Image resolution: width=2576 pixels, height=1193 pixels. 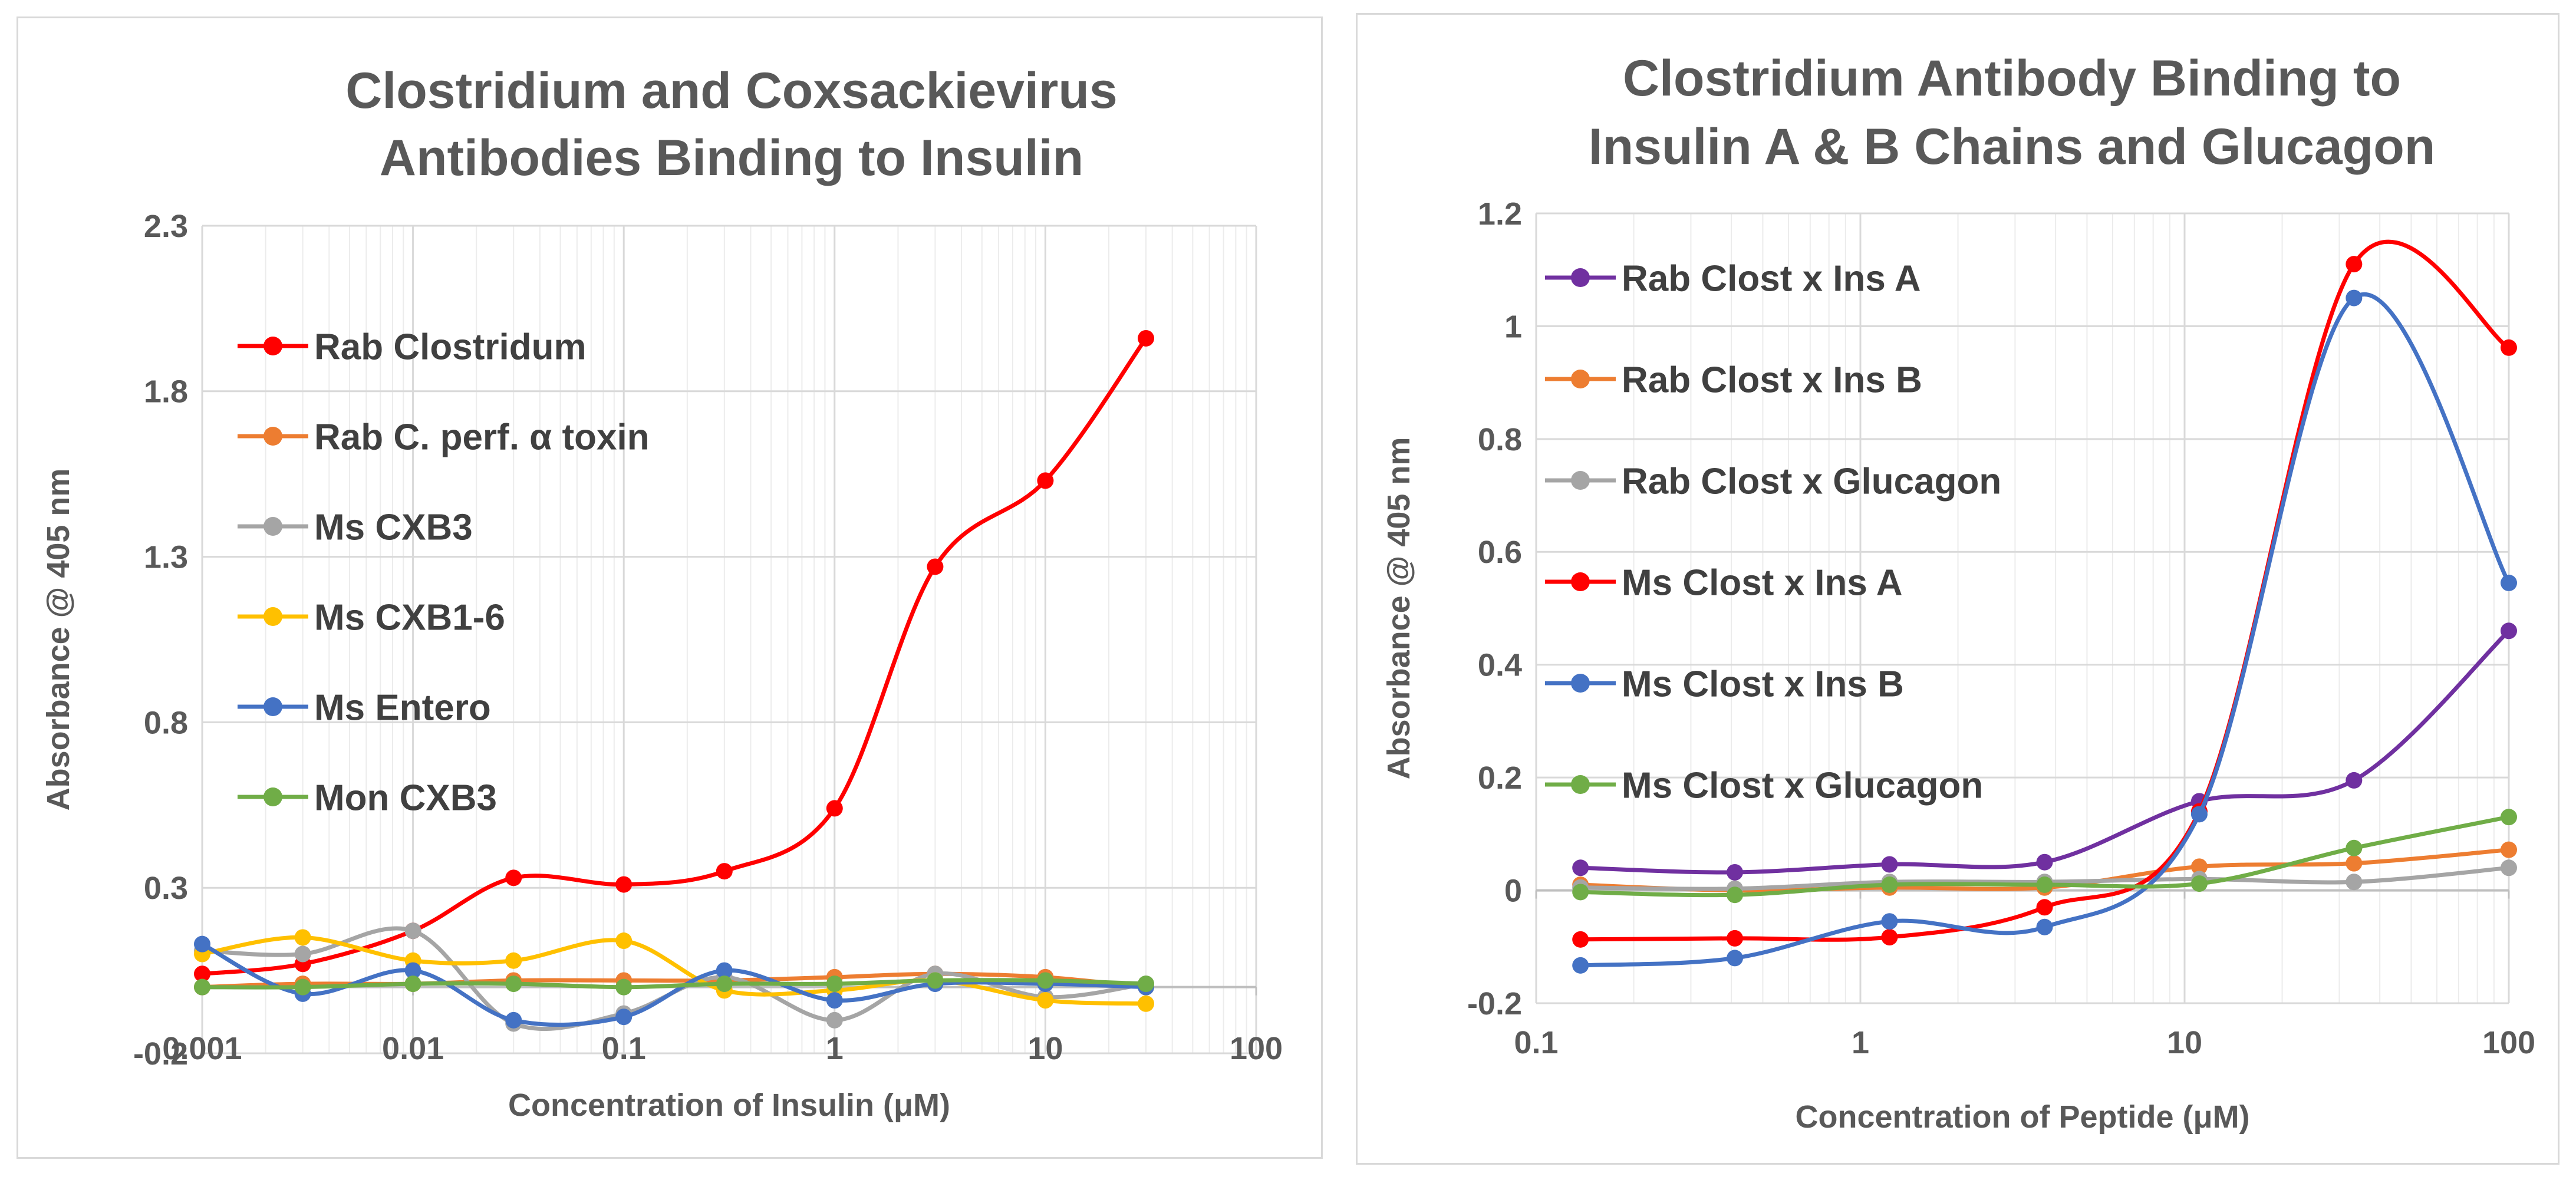 I want to click on legend-item-ms-clost-x-ins-a: Ms Clost x Ins A, so click(x=1724, y=582).